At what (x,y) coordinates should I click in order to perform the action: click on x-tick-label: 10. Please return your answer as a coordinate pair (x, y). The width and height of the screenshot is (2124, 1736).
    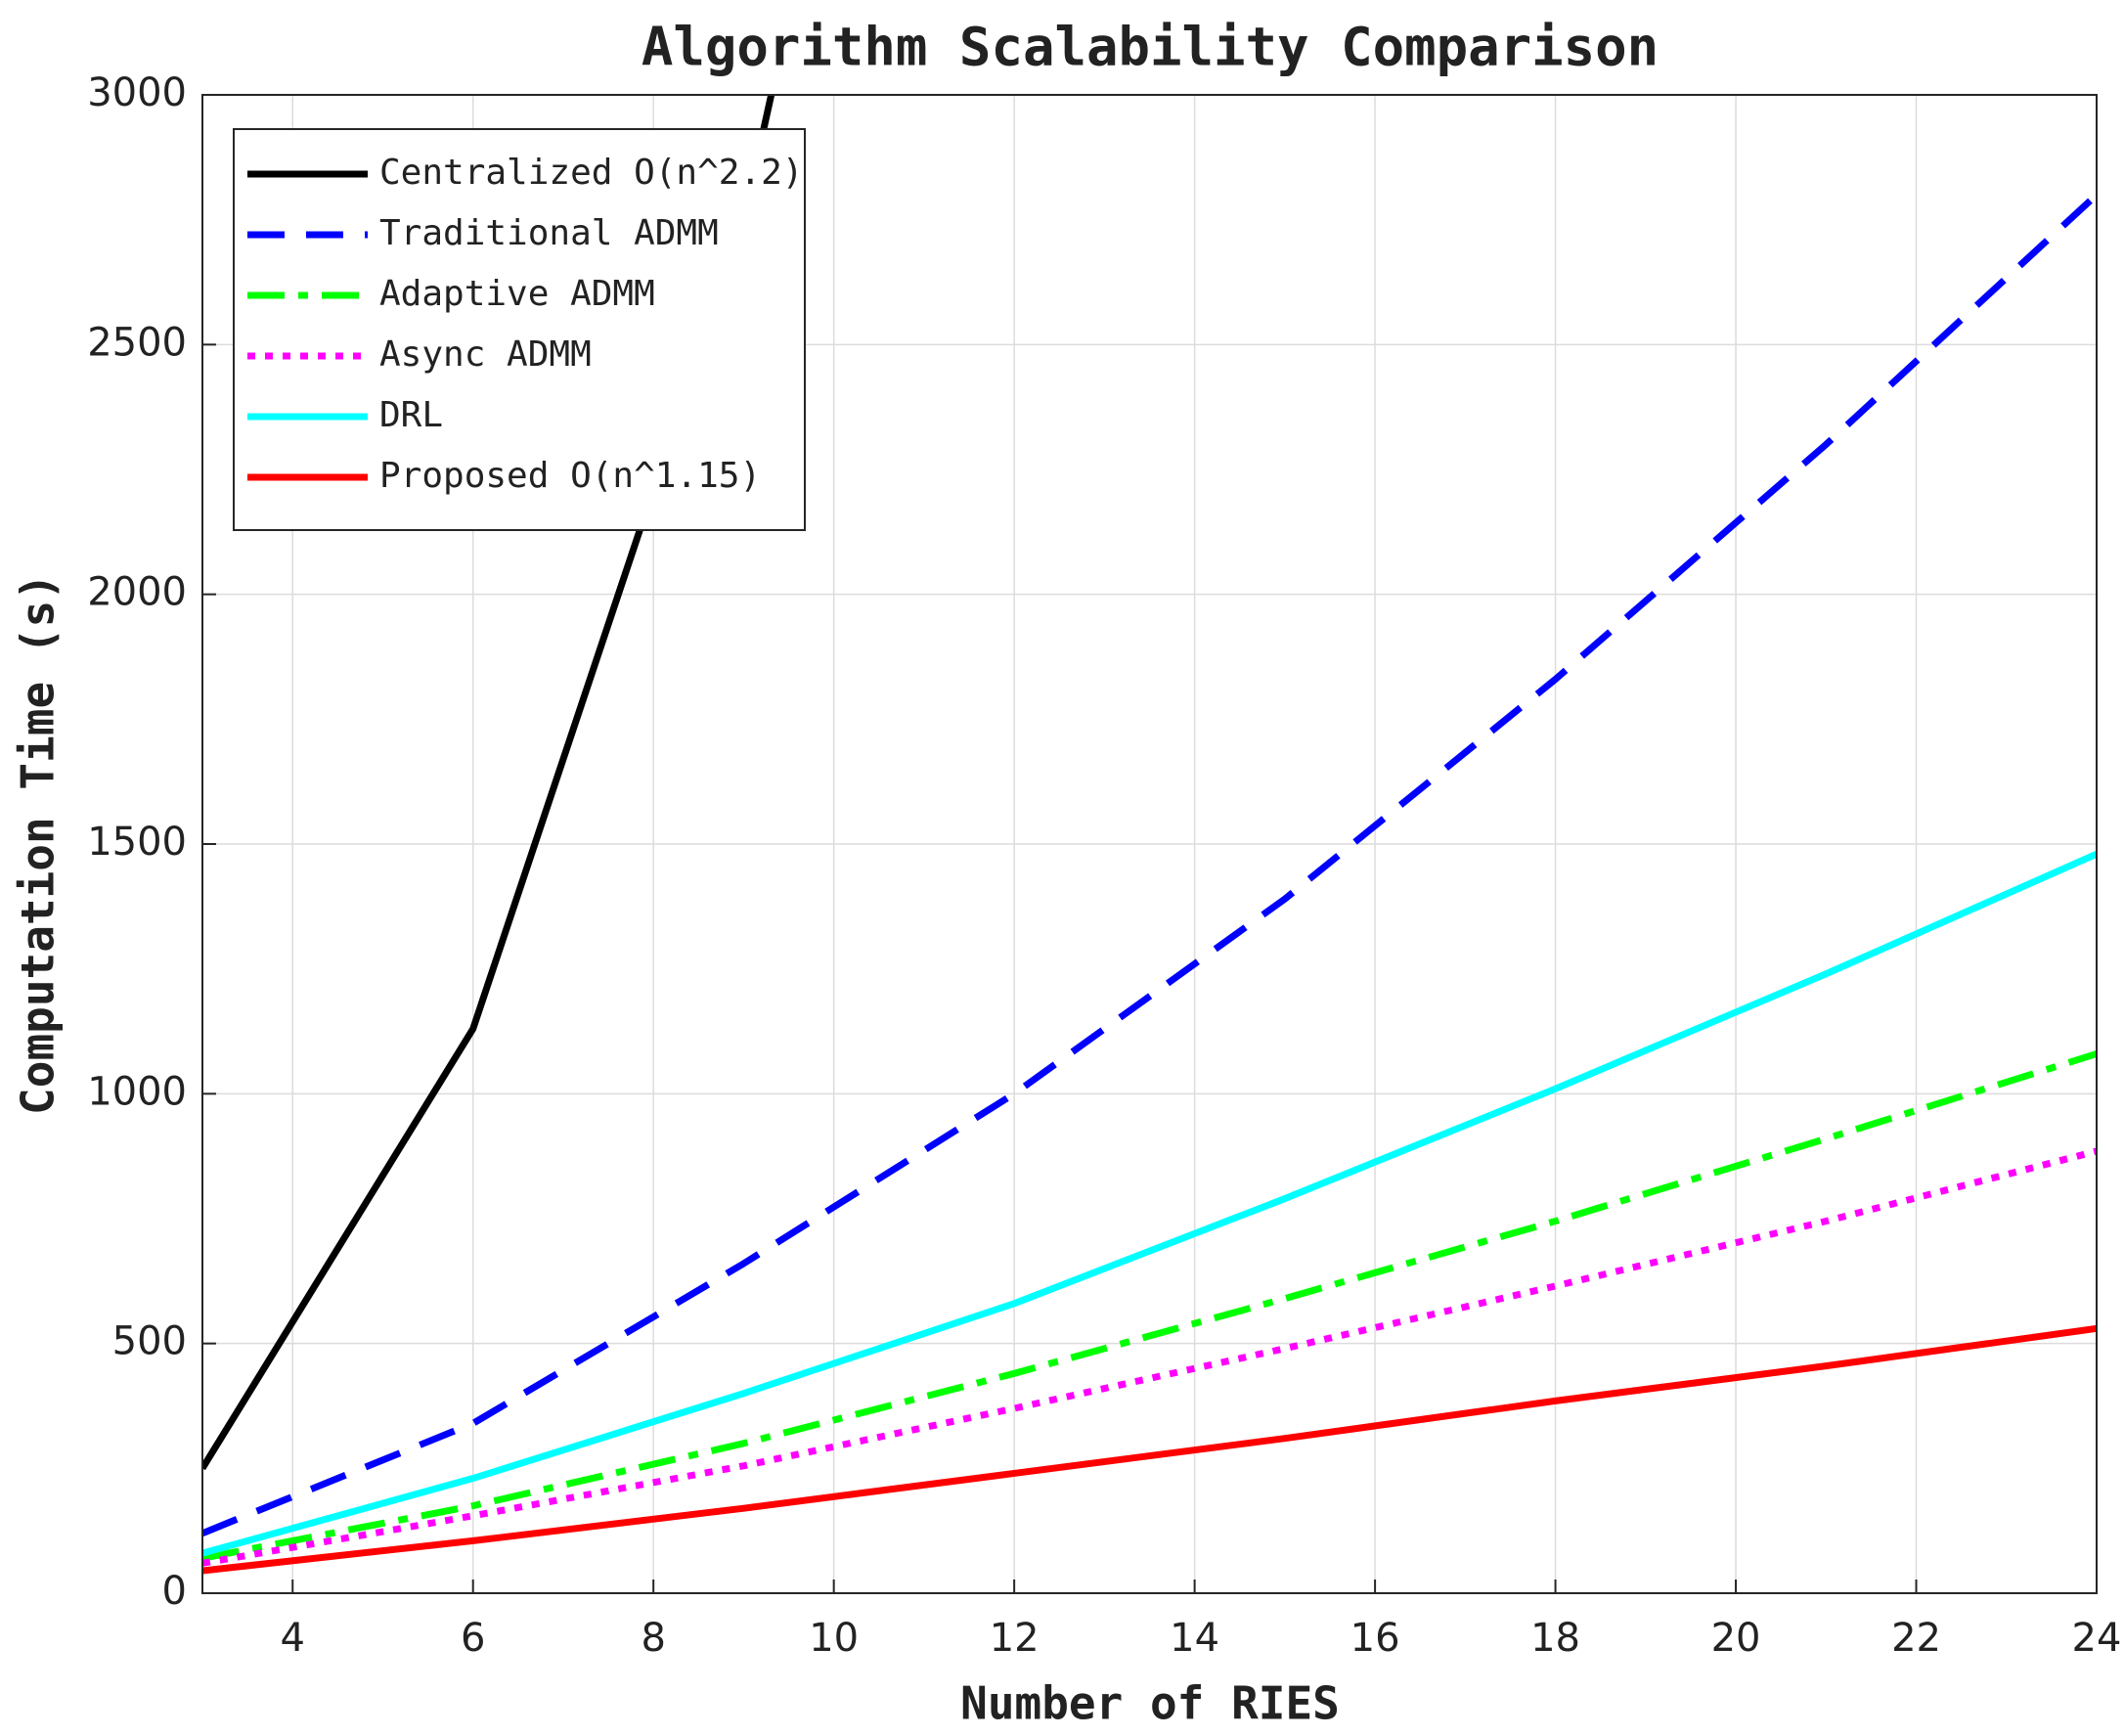
    Looking at the image, I should click on (834, 1638).